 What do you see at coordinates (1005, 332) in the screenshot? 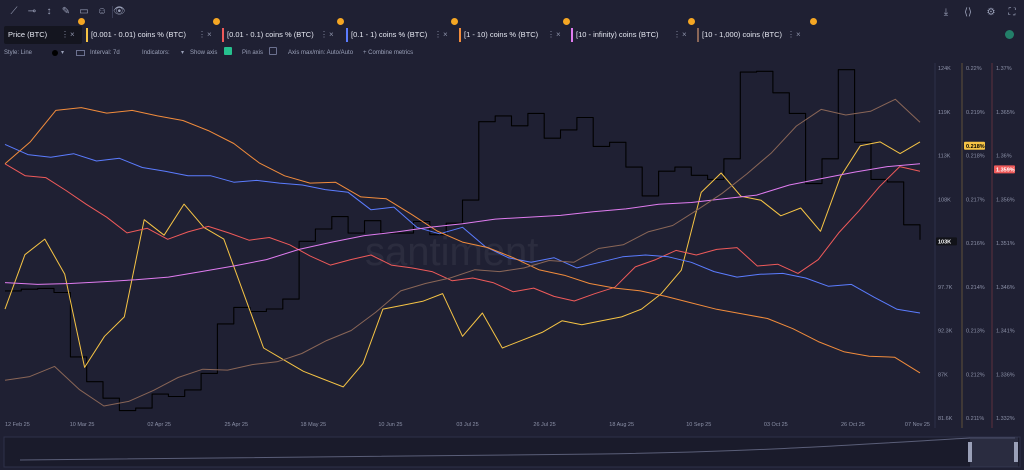
I see `y-tick-label: 1.341%` at bounding box center [1005, 332].